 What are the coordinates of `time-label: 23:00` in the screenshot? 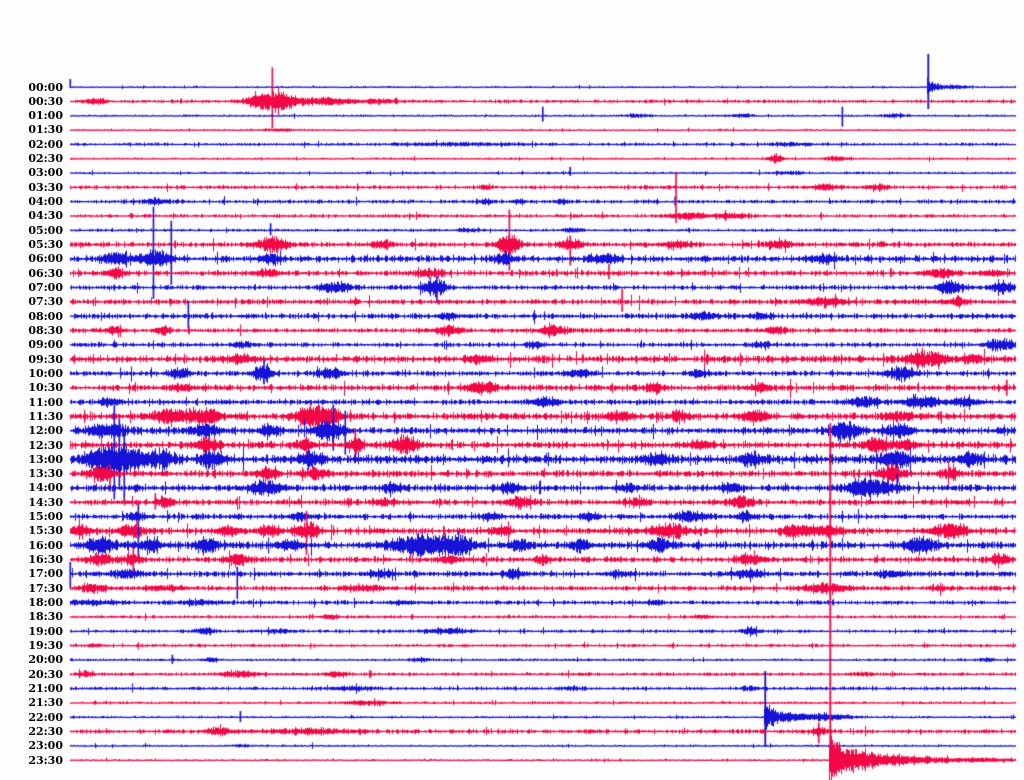 It's located at (45, 746).